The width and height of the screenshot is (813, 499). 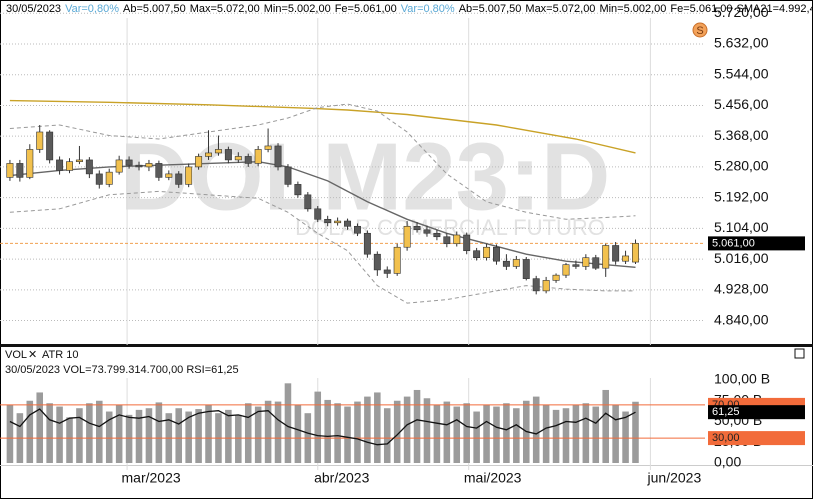 I want to click on y-tick-label: 4.928,00, so click(x=741, y=289).